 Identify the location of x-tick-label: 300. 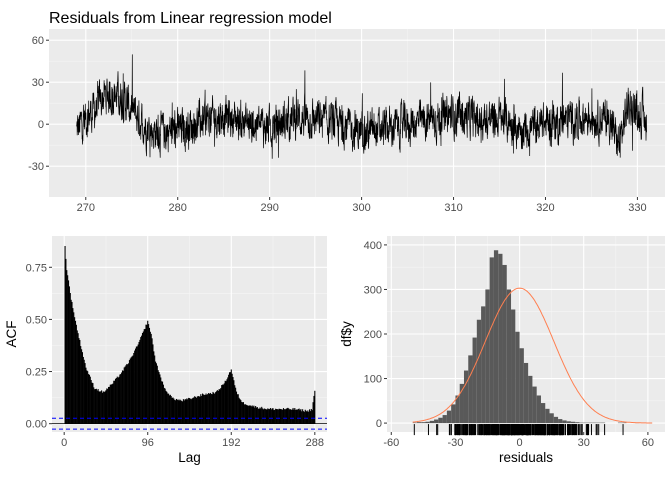
(361, 208).